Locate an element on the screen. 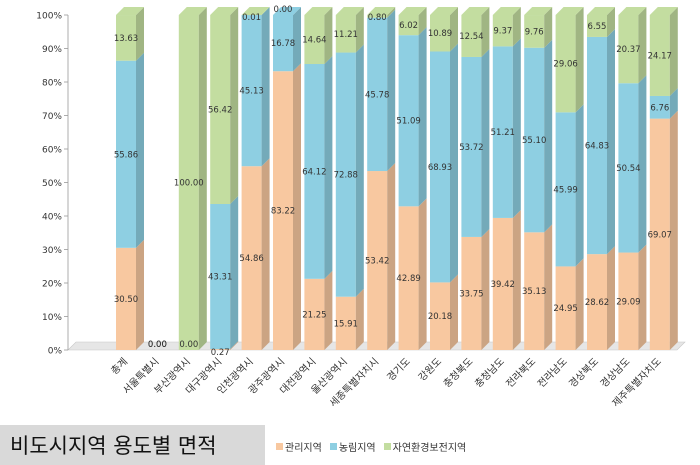 This screenshot has height=465, width=700. legend-label-conservation: 자연환경보전지역 is located at coordinates (429, 448).